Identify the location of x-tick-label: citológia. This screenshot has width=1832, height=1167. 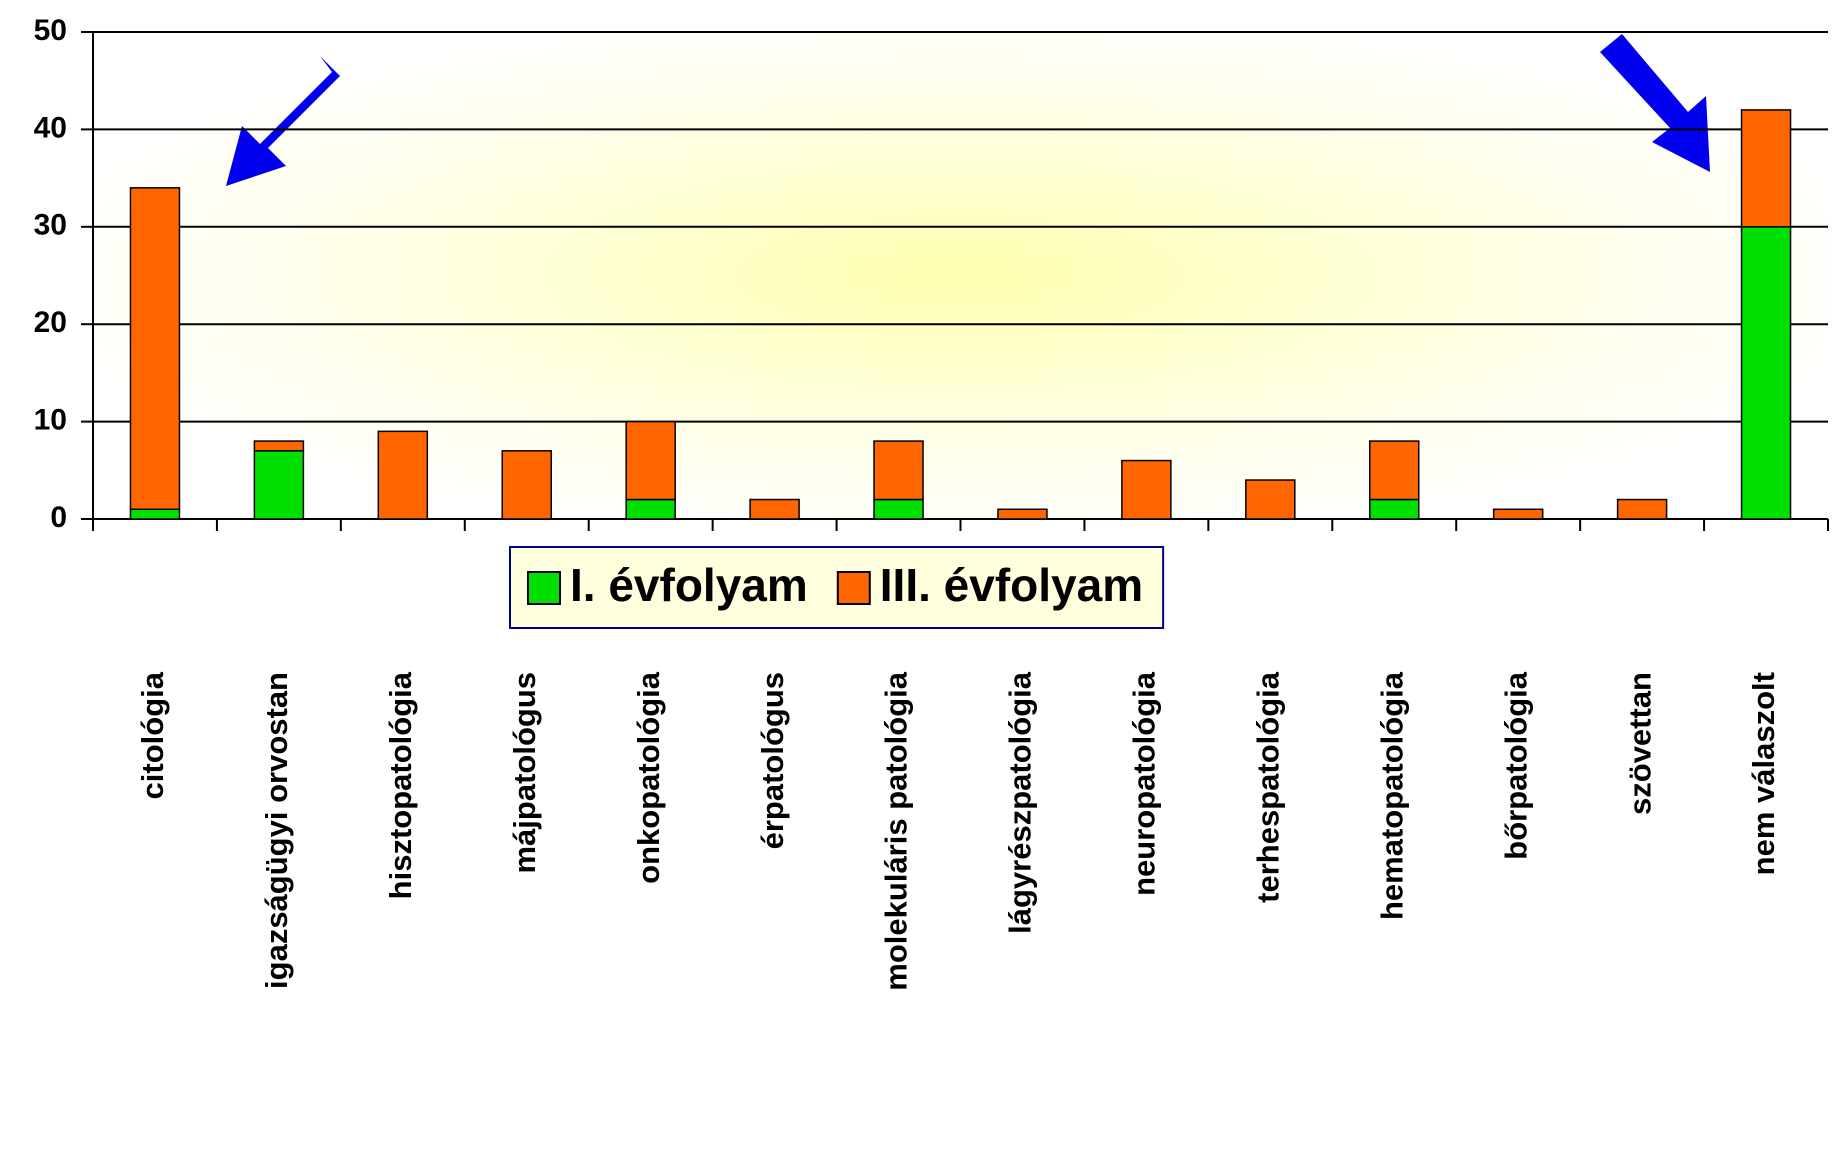
(152, 735).